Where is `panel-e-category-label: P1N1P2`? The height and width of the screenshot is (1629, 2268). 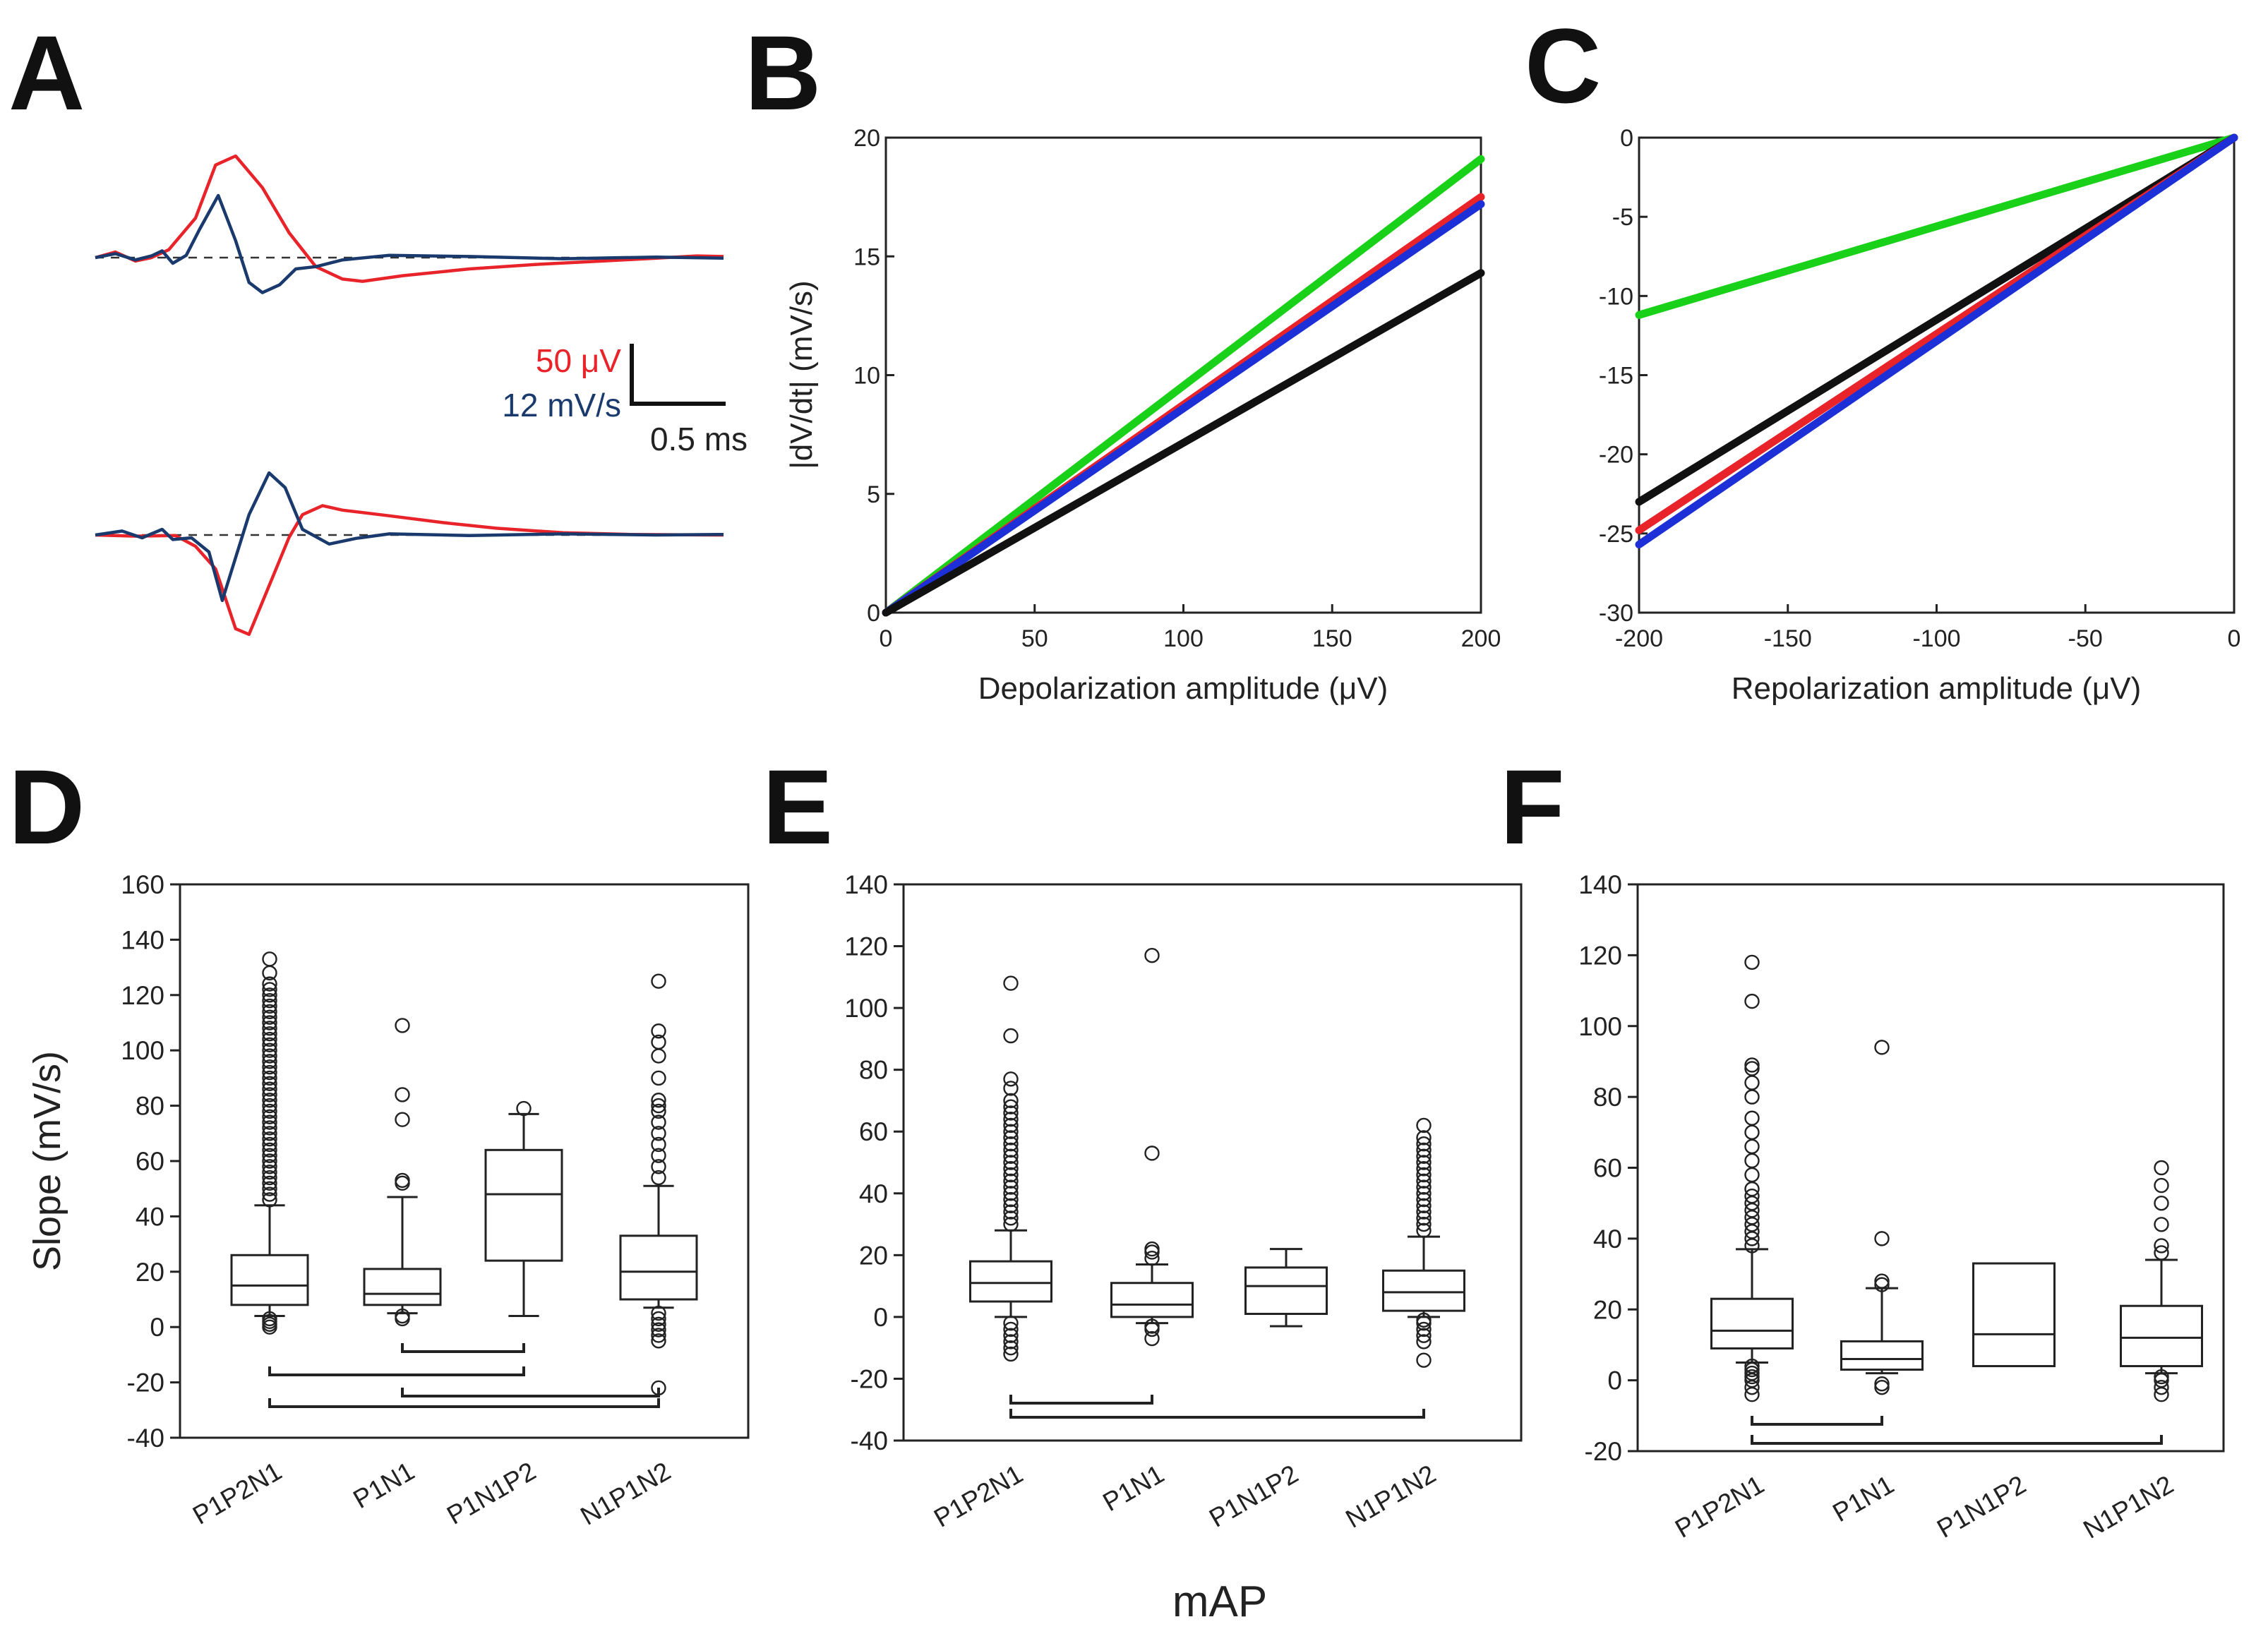
panel-e-category-label: P1N1P2 is located at coordinates (1254, 1495).